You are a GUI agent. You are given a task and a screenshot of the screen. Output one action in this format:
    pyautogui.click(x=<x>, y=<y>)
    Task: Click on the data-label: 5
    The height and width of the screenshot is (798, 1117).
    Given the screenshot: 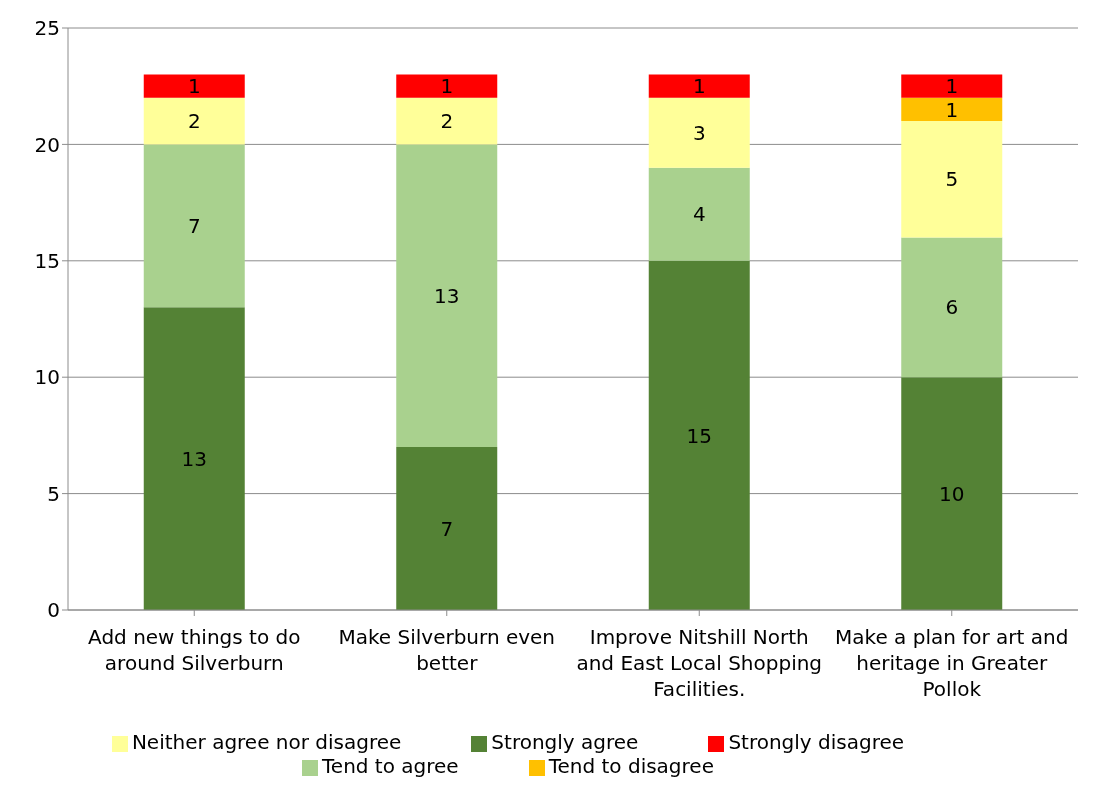 What is the action you would take?
    pyautogui.click(x=952, y=179)
    